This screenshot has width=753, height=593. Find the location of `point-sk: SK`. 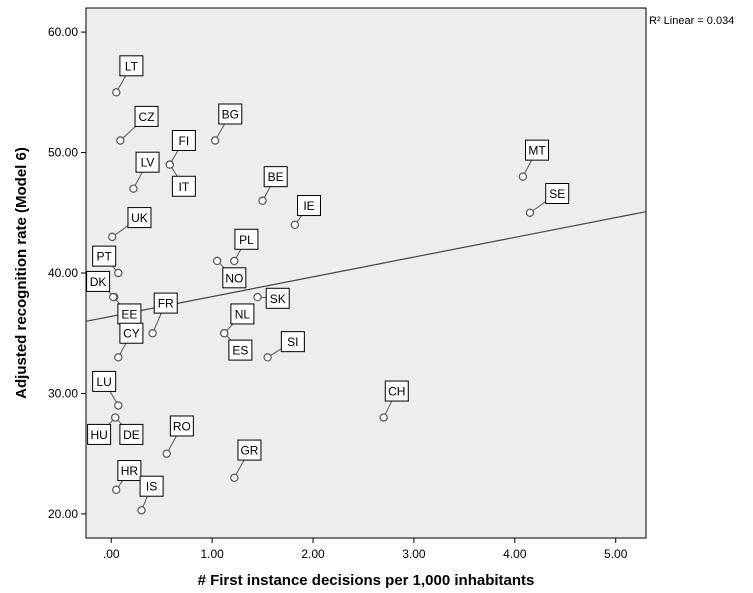

point-sk: SK is located at coordinates (271, 298).